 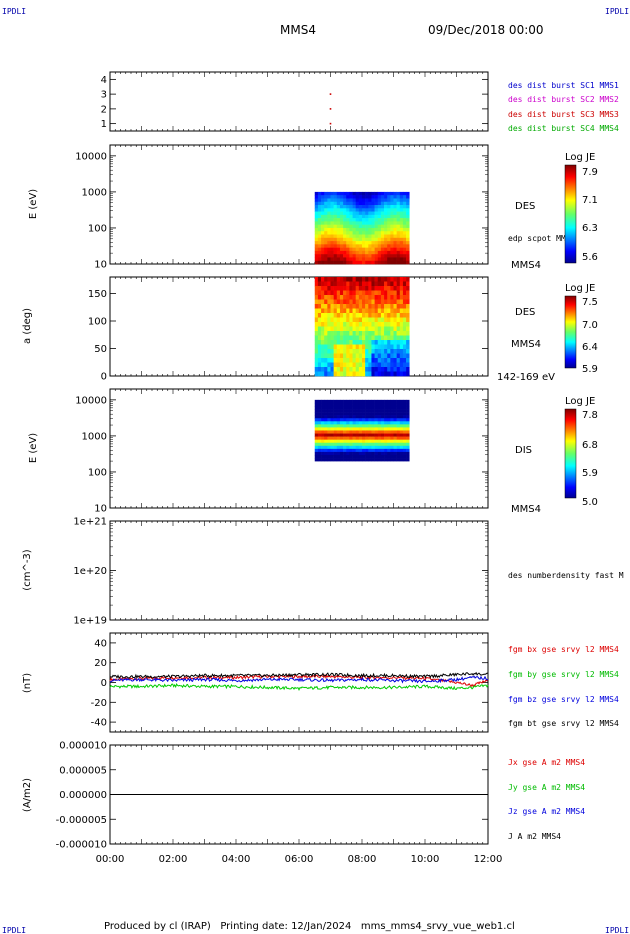 What do you see at coordinates (580, 288) in the screenshot?
I see `des-pitch-colorbar-title: Log JE` at bounding box center [580, 288].